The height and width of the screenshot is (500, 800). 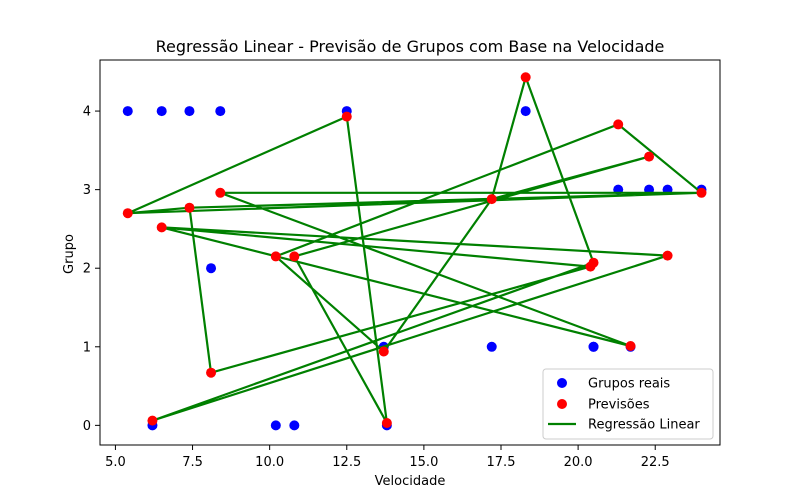 I want to click on x-tick-label: 10.0, so click(x=269, y=462).